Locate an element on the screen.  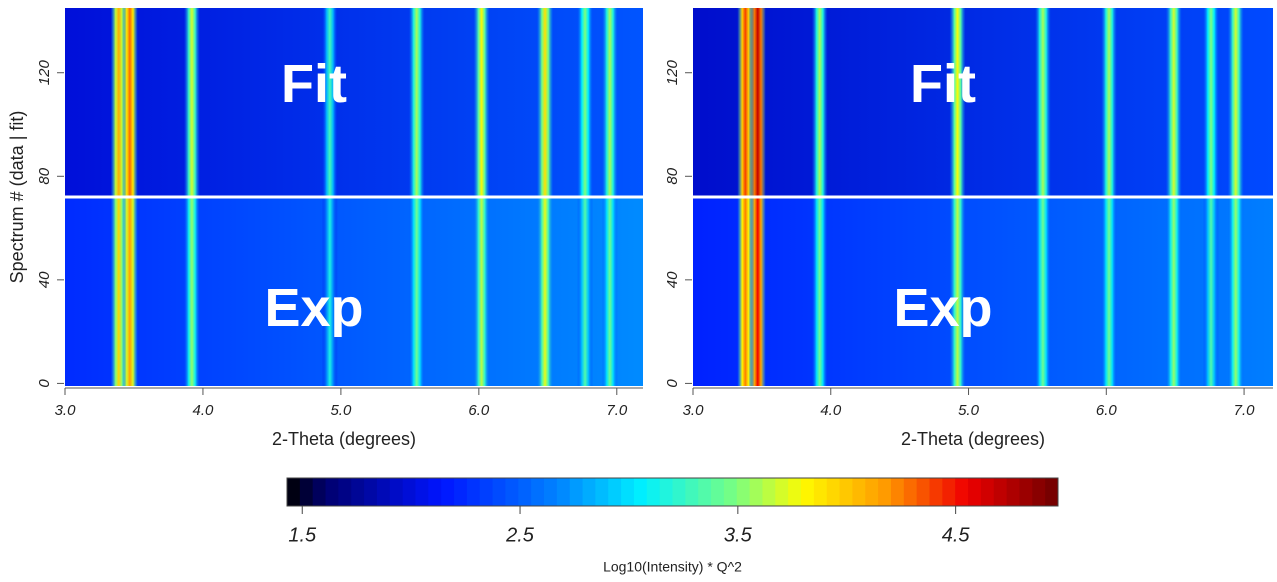
y-tick-label: 40 is located at coordinates (44, 279).